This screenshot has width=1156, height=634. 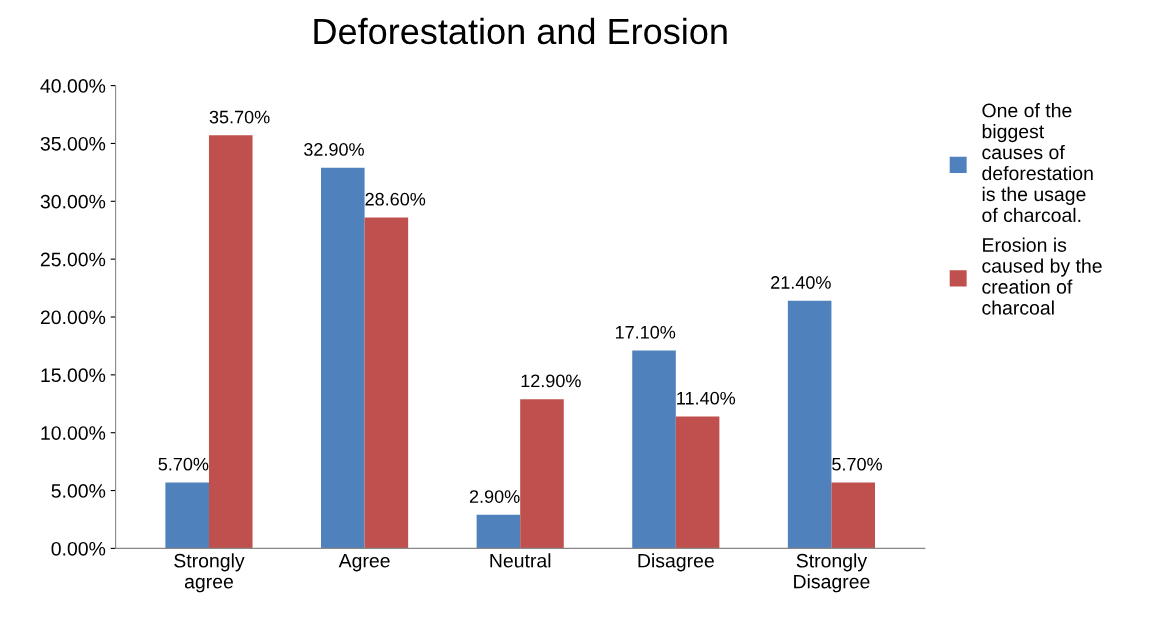 What do you see at coordinates (78, 491) in the screenshot?
I see `y-tick-label: 5.00%` at bounding box center [78, 491].